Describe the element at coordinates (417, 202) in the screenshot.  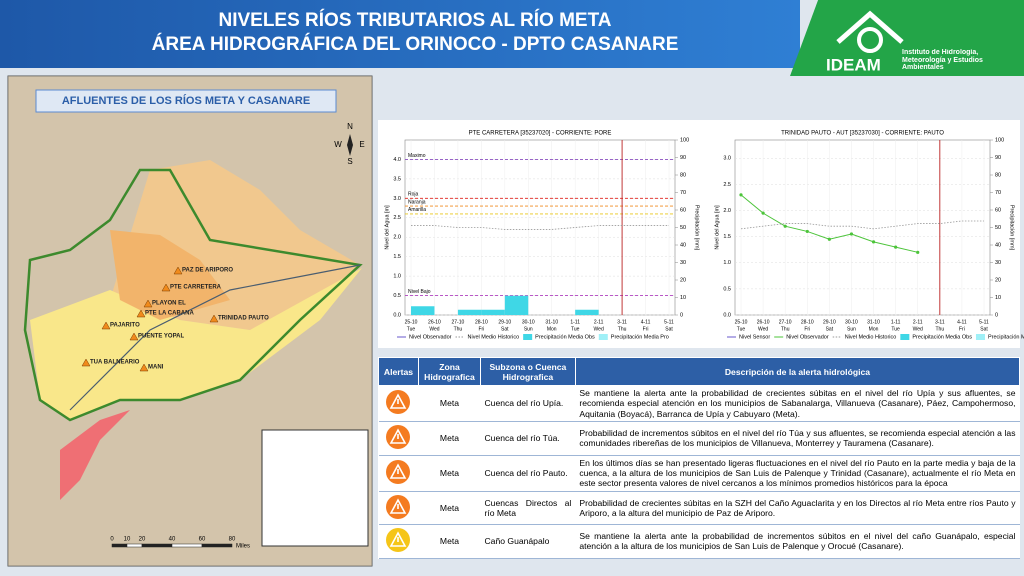
I see `reference-label: Naranja` at that location.